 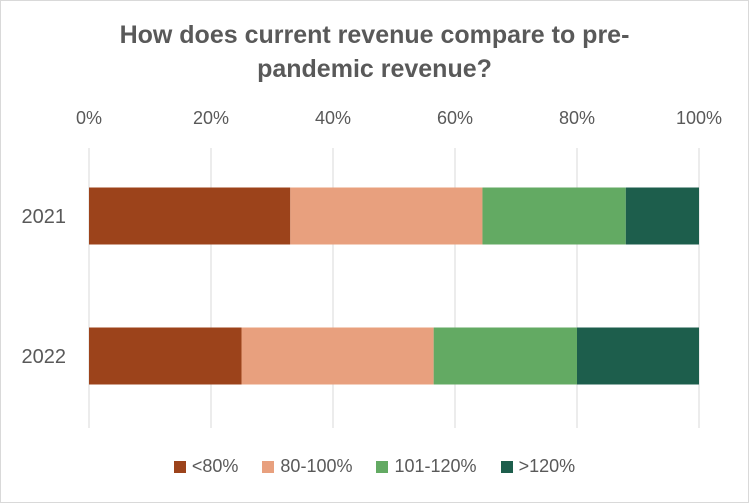 I want to click on x-tick-label: 0%, so click(x=89, y=118).